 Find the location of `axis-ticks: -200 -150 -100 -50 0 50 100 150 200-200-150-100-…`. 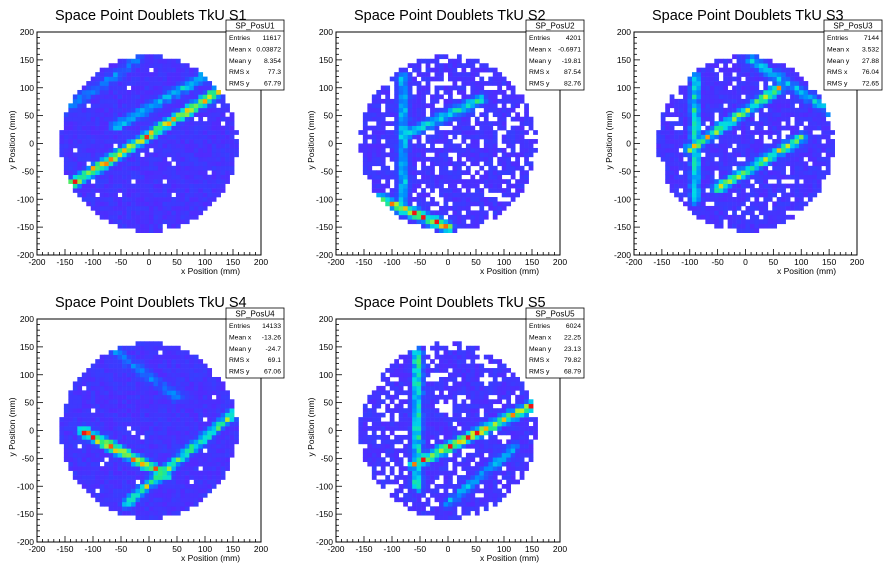

axis-ticks: -200 -150 -100 -50 0 50 100 150 200-200-150-100-… is located at coordinates (739, 147).